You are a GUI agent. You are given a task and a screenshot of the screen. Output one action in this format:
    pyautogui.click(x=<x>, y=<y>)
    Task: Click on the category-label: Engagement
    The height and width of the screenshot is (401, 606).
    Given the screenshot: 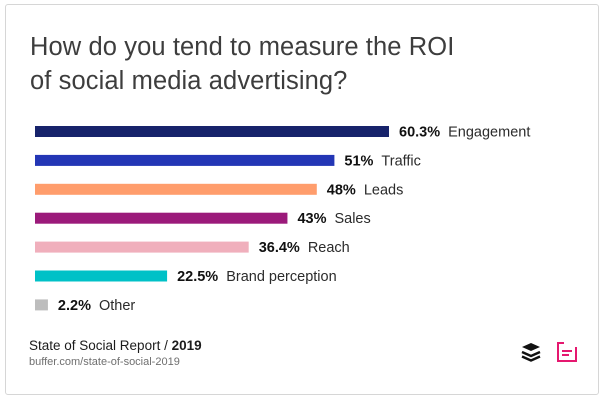 What is the action you would take?
    pyautogui.click(x=489, y=133)
    